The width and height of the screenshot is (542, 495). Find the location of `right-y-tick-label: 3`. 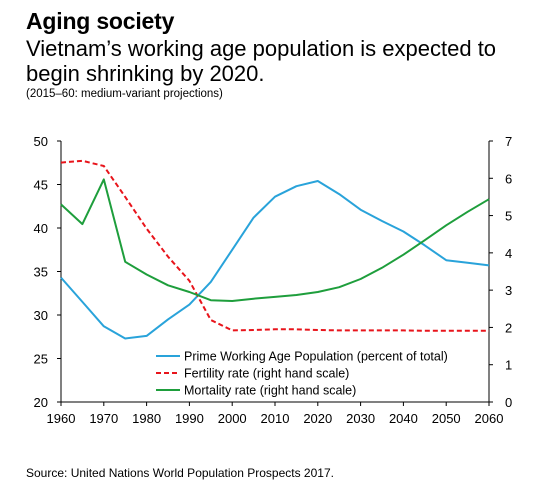

right-y-tick-label: 3 is located at coordinates (508, 290).